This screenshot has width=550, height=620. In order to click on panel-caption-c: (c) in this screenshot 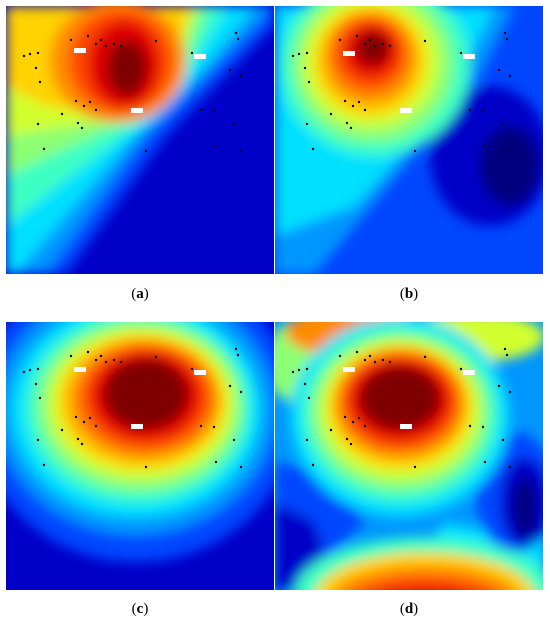, I will do `click(140, 609)`.